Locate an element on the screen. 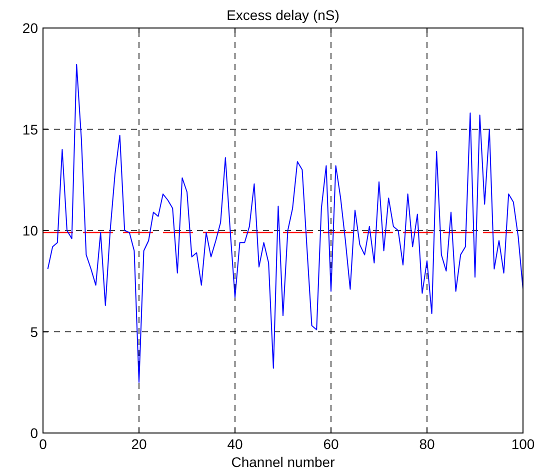 Image resolution: width=549 pixels, height=473 pixels. x-tick-label: 40 is located at coordinates (235, 444).